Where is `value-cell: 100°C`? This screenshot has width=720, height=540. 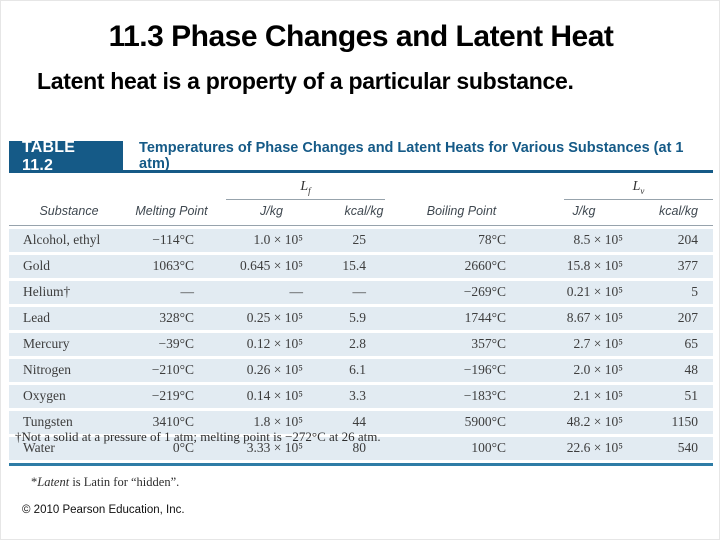 value-cell: 100°C is located at coordinates (461, 450).